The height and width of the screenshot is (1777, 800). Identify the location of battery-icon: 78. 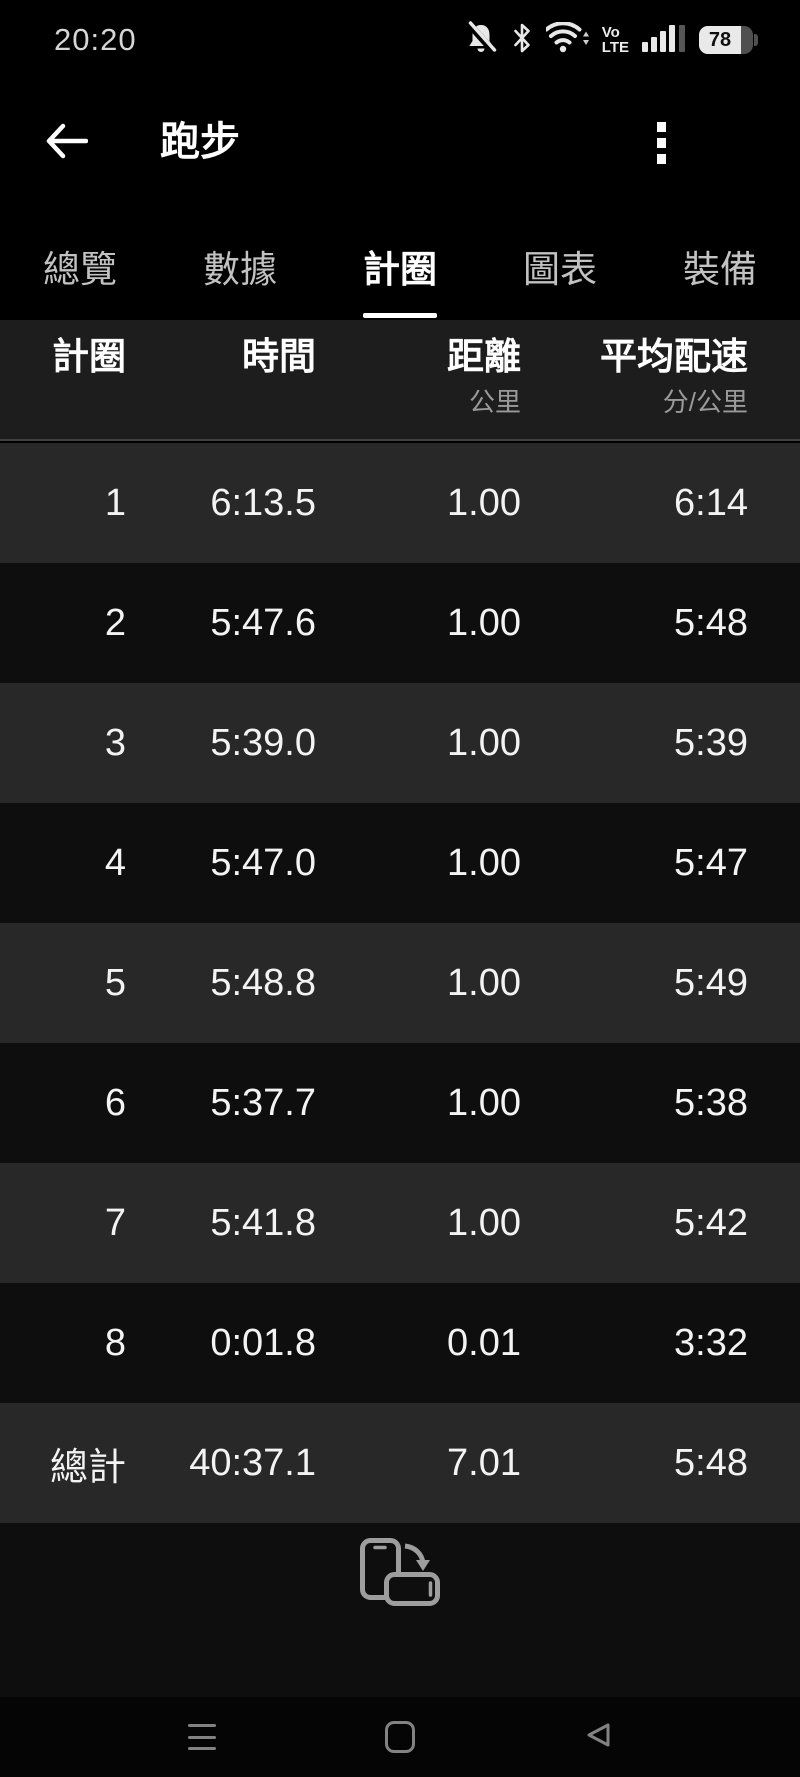
(726, 40).